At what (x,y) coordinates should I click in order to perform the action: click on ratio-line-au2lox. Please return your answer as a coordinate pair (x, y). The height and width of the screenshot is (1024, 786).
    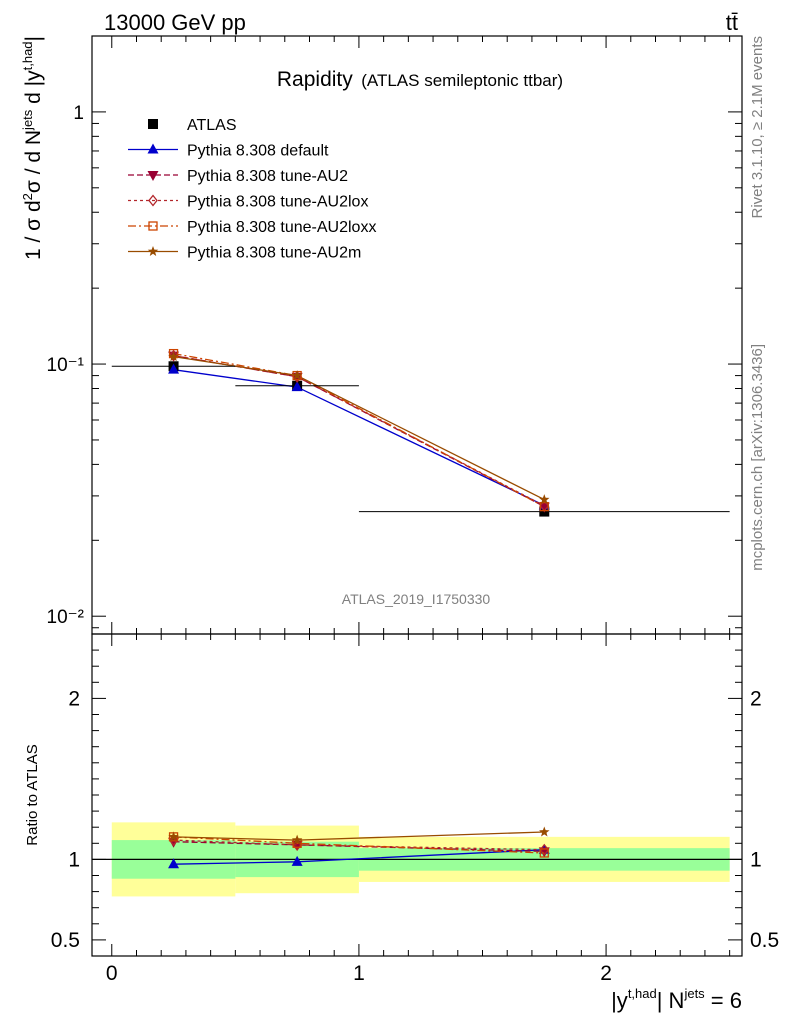
    Looking at the image, I should click on (359, 845).